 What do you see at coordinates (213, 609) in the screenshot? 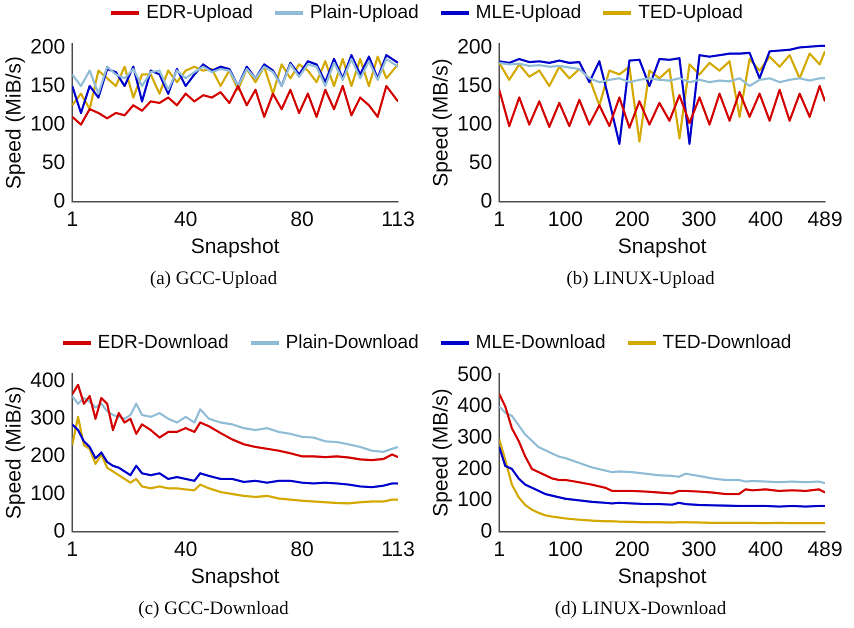
I see `text: (c) GCC-Download` at bounding box center [213, 609].